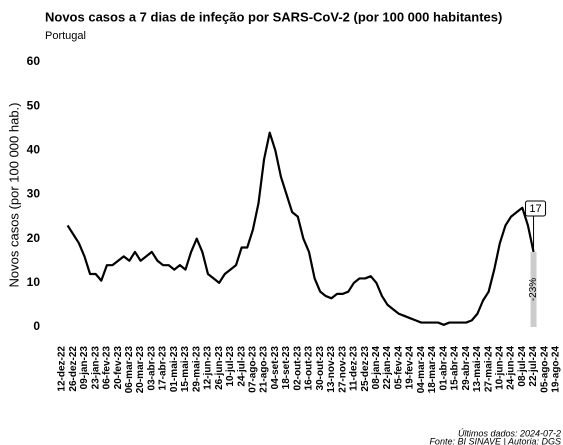  I want to click on y-tick-label: 20, so click(34, 238).